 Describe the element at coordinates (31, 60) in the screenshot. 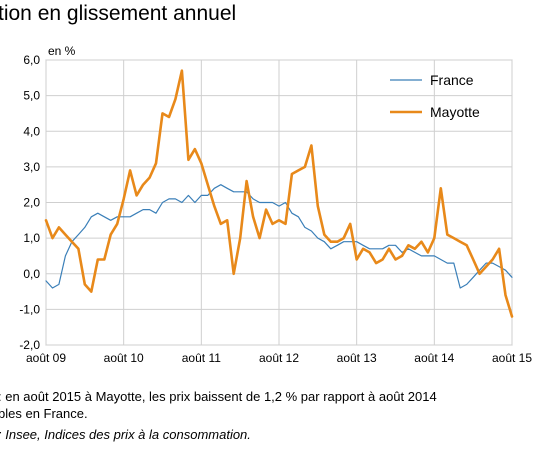

I see `y-tick-label: 6,0` at that location.